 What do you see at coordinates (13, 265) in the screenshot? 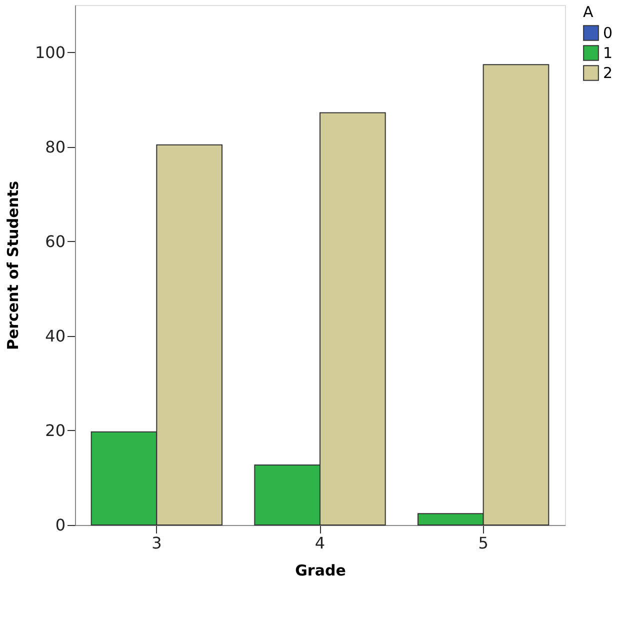
I see `y-axis-title: Percent of Students` at bounding box center [13, 265].